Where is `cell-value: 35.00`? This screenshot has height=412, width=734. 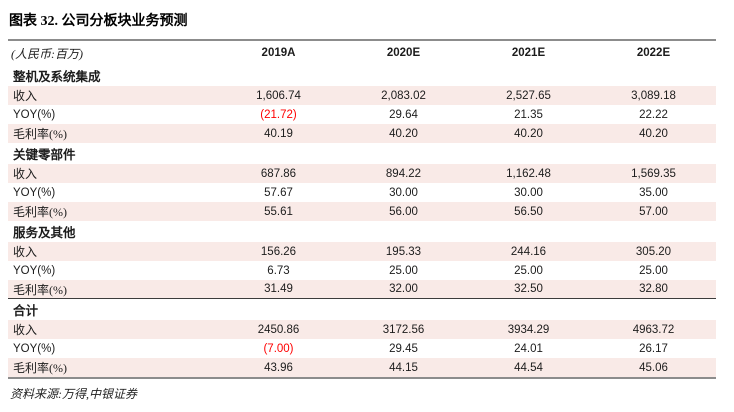 cell-value: 35.00 is located at coordinates (653, 192).